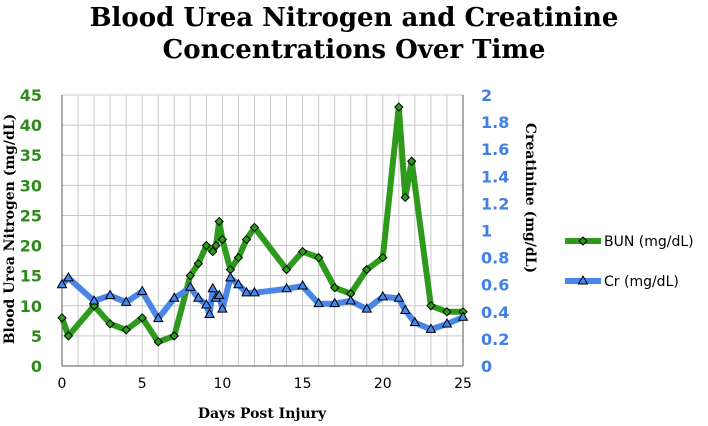 This screenshot has width=708, height=426. Describe the element at coordinates (629, 262) in the screenshot. I see `legend: BUN (mg/dL) Cr (mg/dL)` at that location.